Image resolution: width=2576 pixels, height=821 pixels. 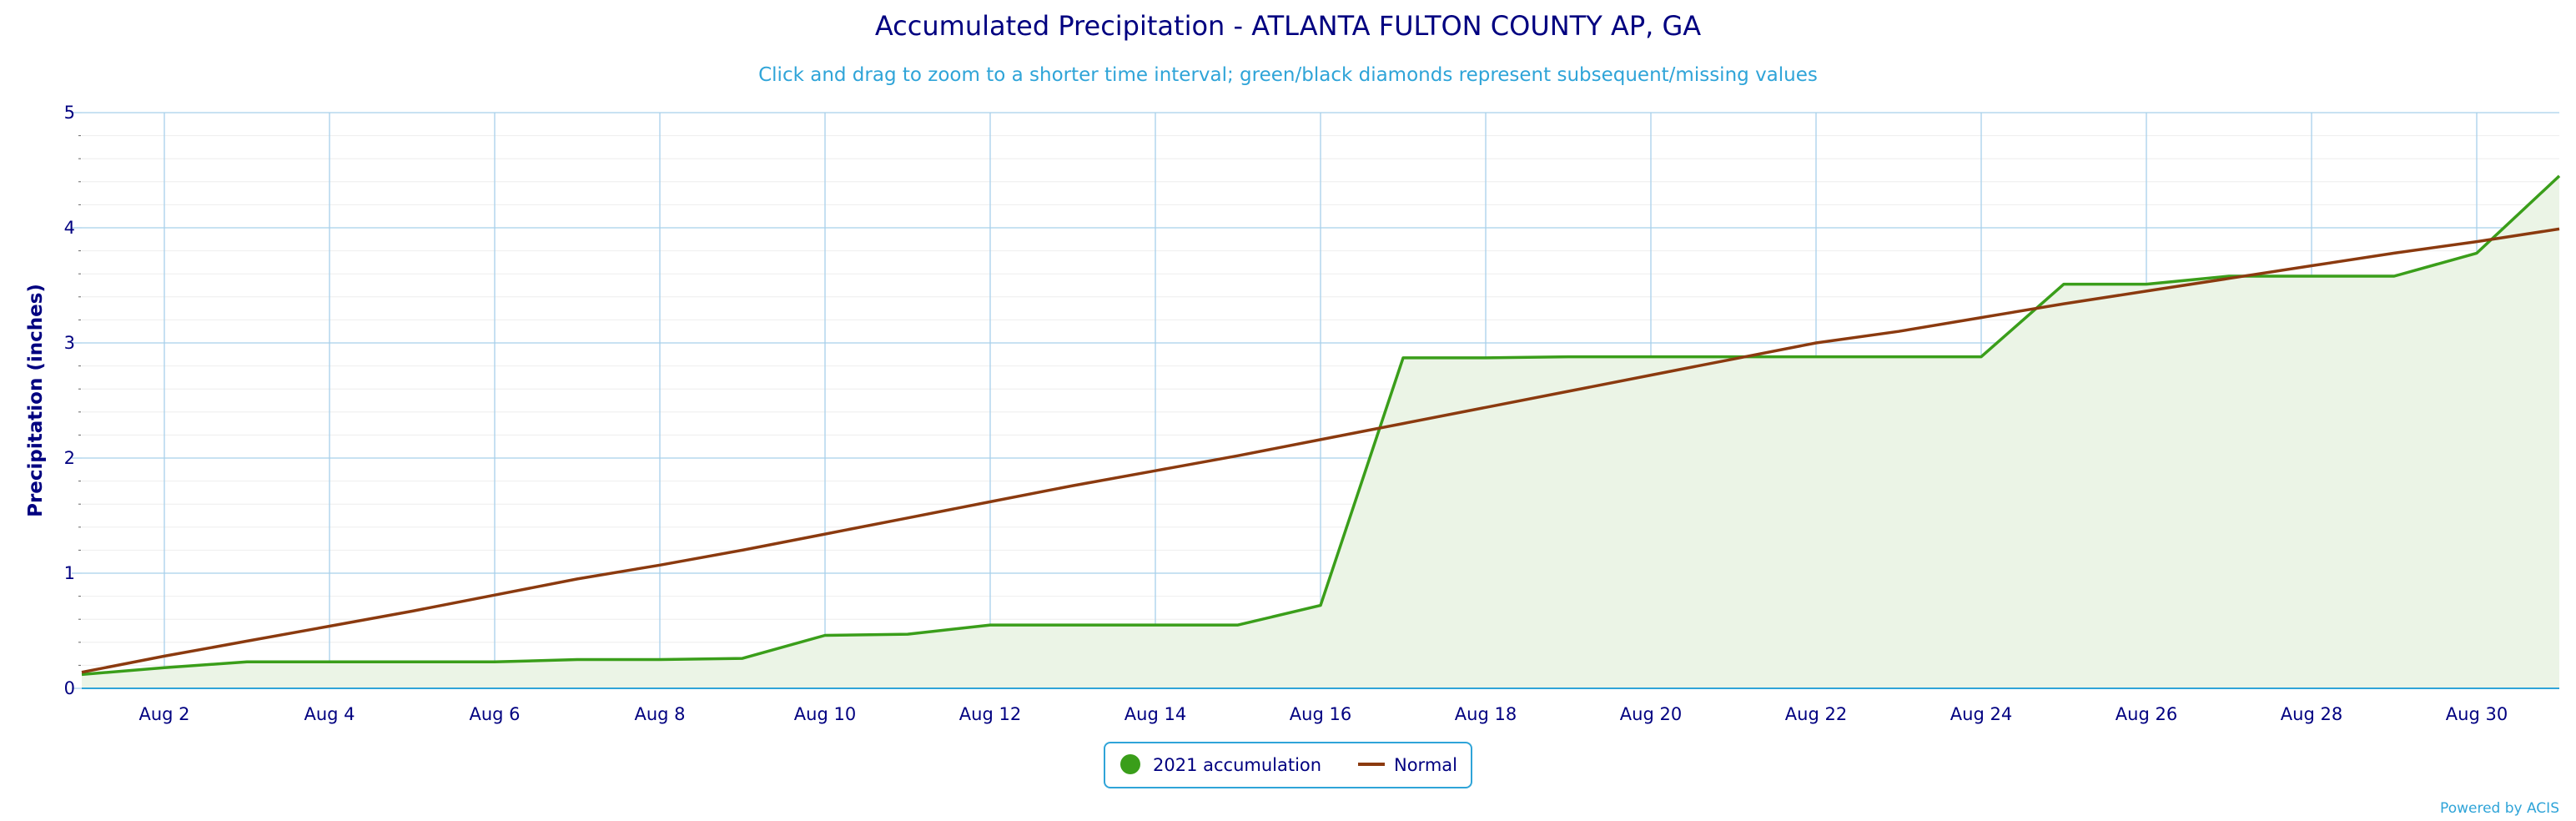 What do you see at coordinates (69, 573) in the screenshot?
I see `y-tick-label: 1` at bounding box center [69, 573].